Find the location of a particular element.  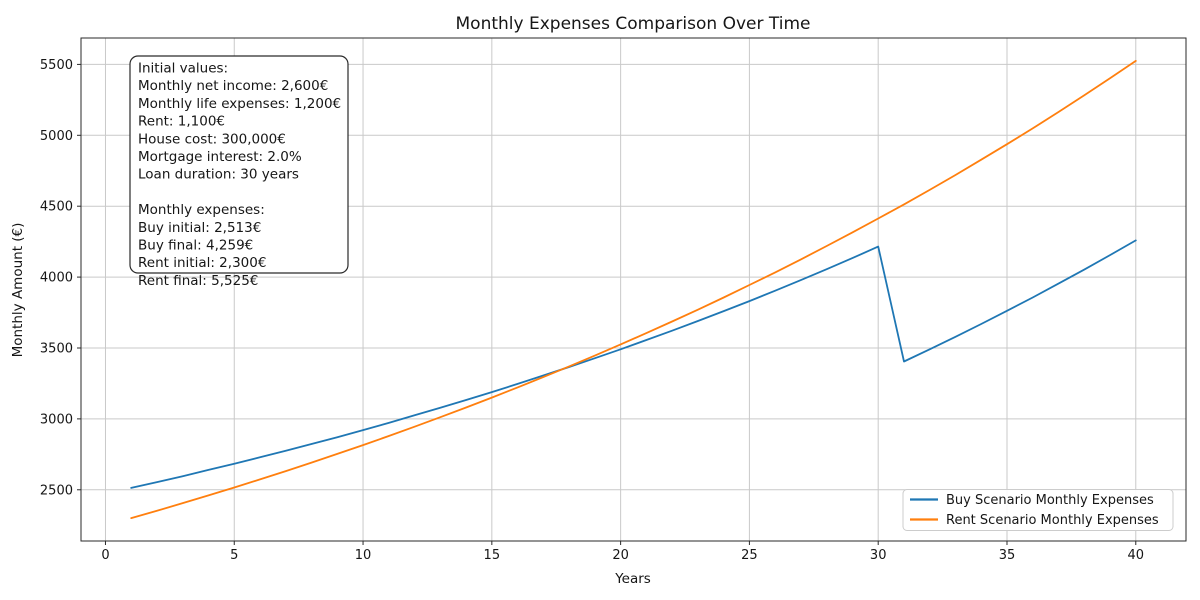

x-tick-label: 0 is located at coordinates (105, 555).